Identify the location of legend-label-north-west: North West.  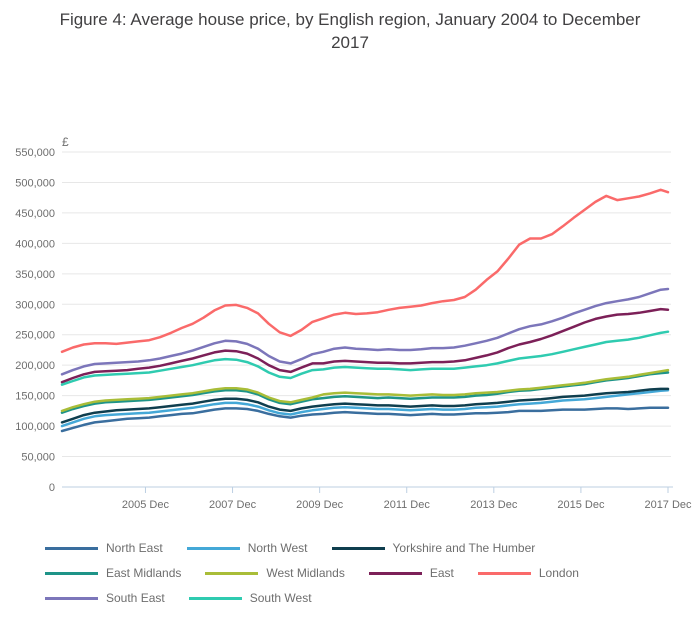
(277, 548).